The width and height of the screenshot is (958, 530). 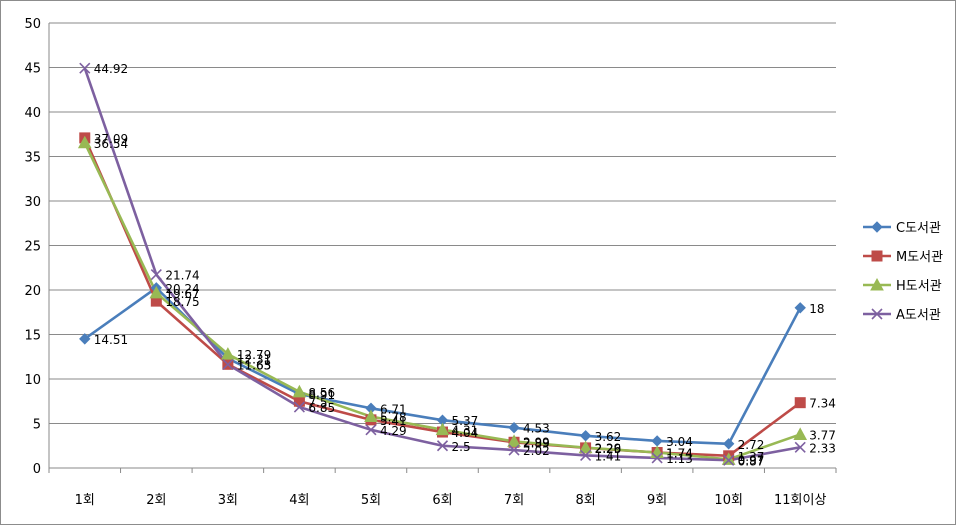 I want to click on data-label: 3.62, so click(x=608, y=437).